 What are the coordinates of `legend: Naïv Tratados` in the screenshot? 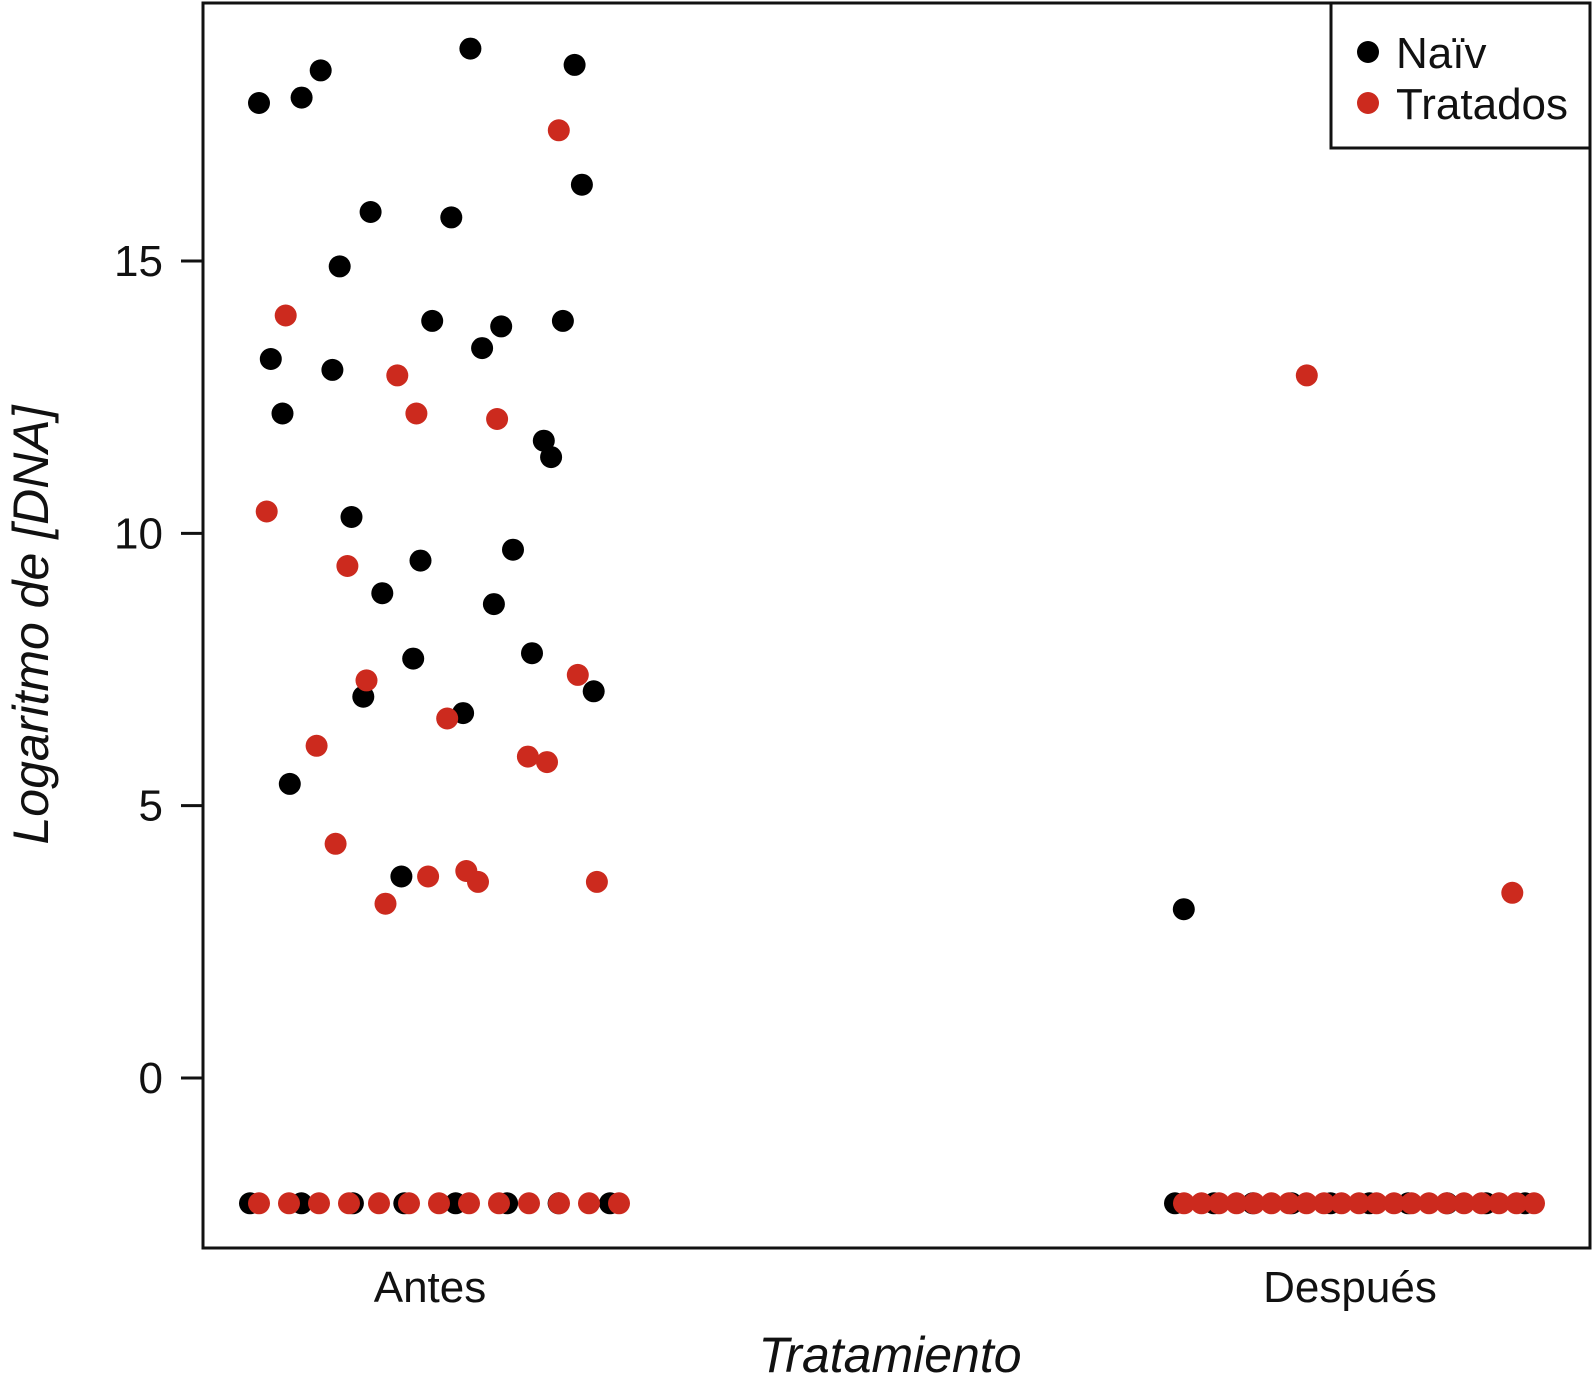 It's located at (1460, 75).